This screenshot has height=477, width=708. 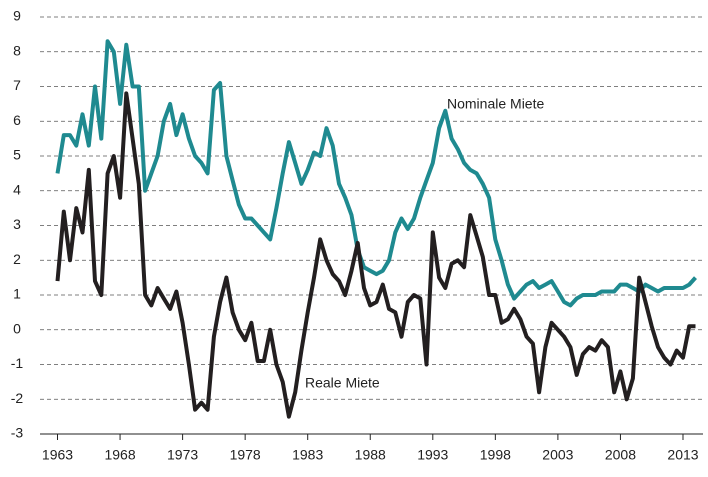 I want to click on y-tick-label: -1, so click(x=17, y=363).